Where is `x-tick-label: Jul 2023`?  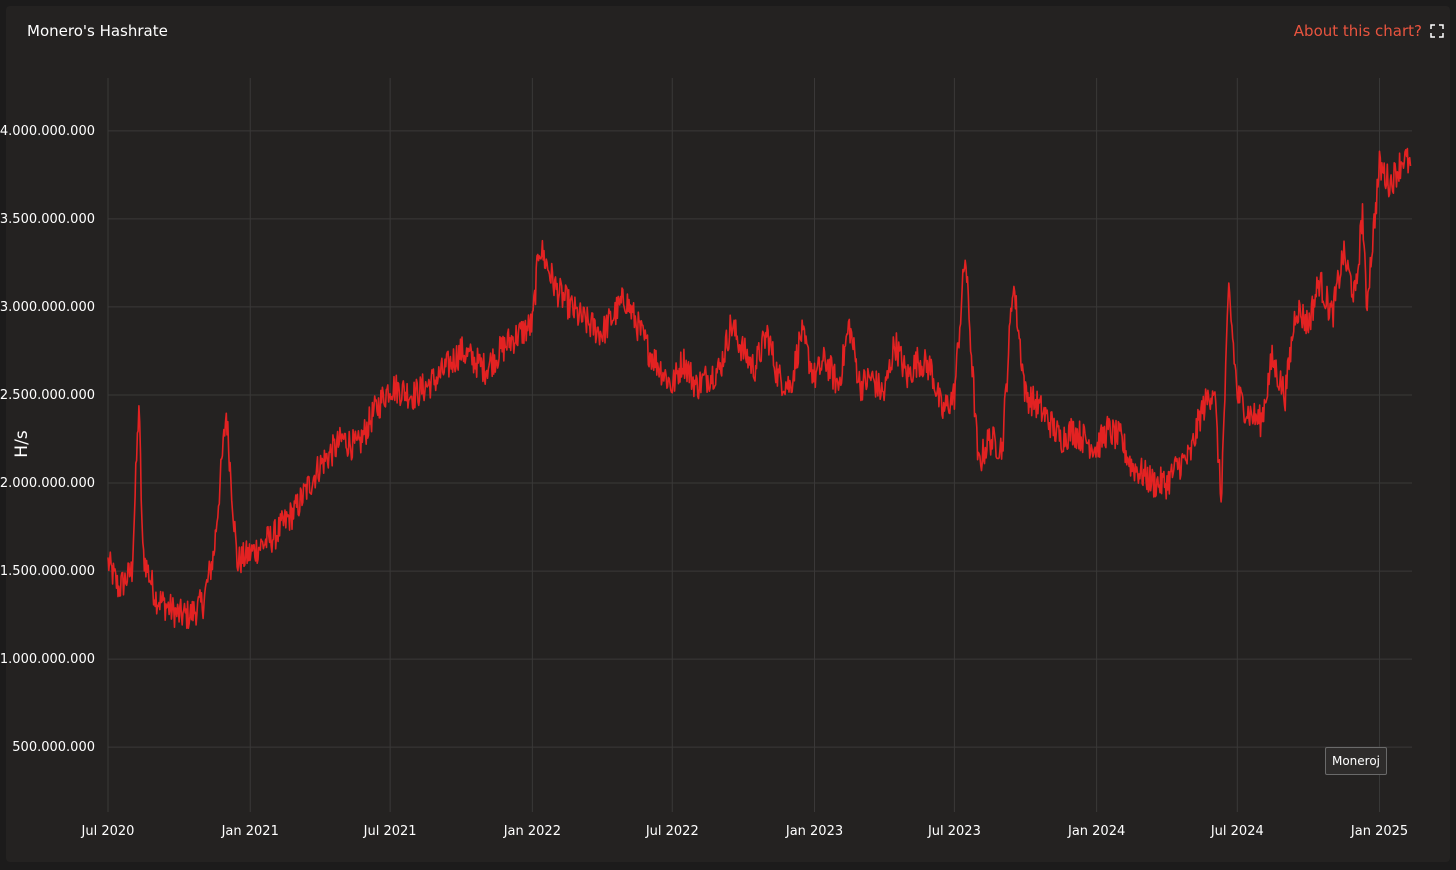 x-tick-label: Jul 2023 is located at coordinates (954, 831).